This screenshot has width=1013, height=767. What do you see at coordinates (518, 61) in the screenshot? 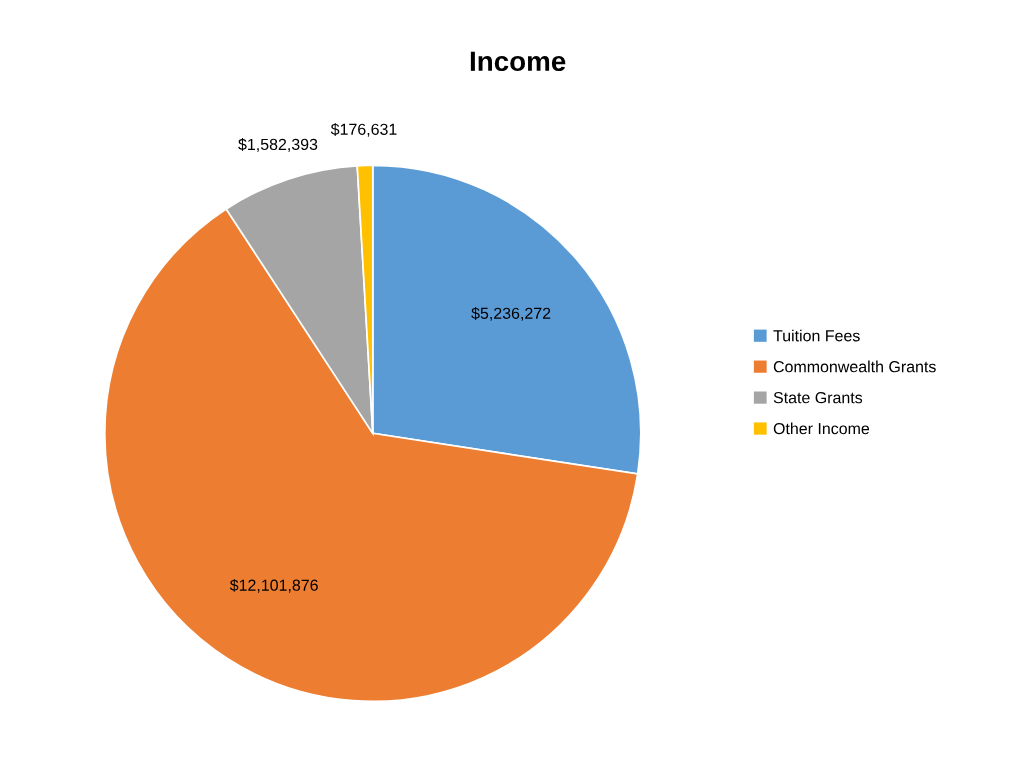
I see `chart-title: Income` at bounding box center [518, 61].